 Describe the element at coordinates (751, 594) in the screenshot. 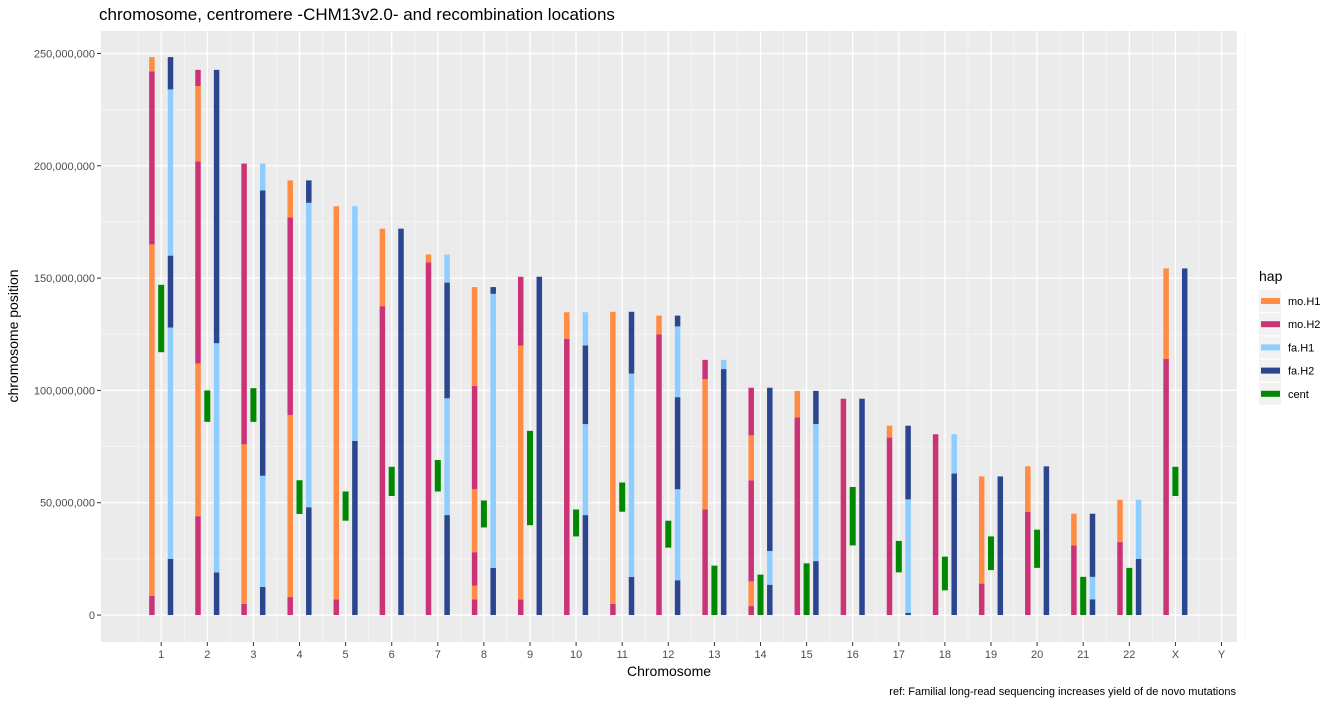

I see `bar-segment-chr14-mo.H1` at that location.